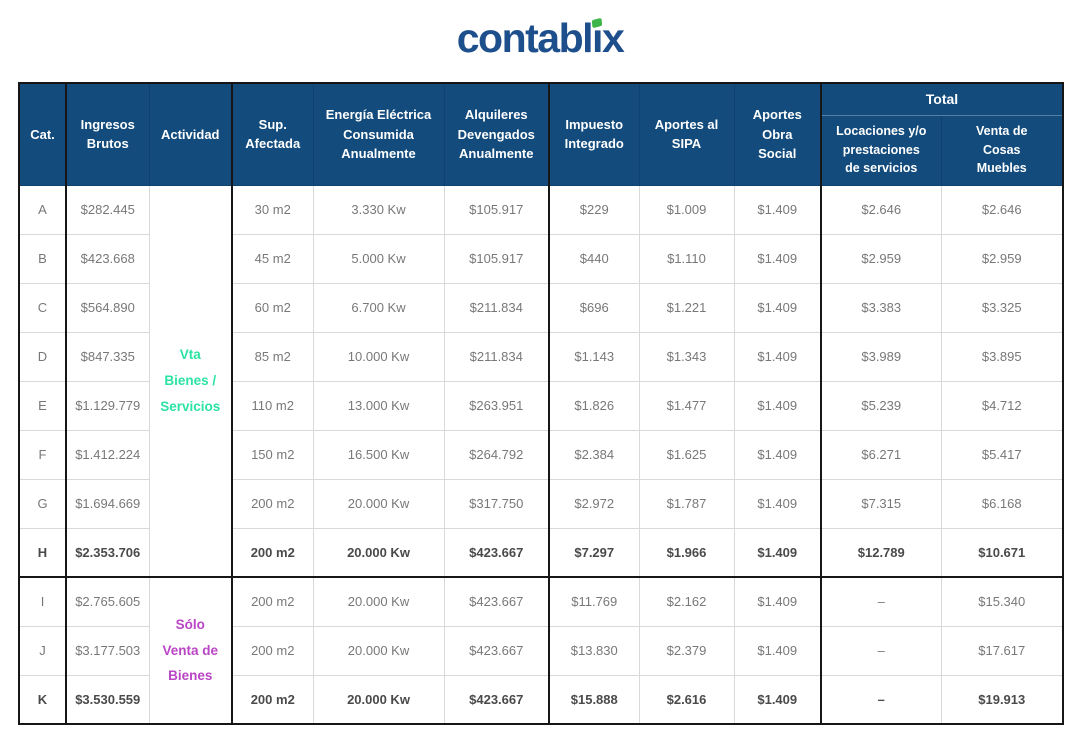  Describe the element at coordinates (107, 699) in the screenshot. I see `ingresos-brutos-cell: $3.530.559` at that location.